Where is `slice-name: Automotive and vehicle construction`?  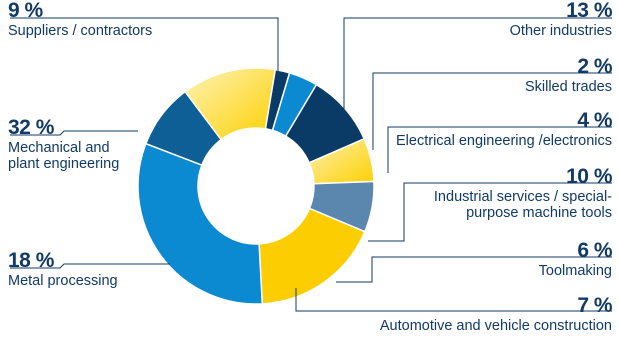 slice-name: Automotive and vehicle construction is located at coordinates (495, 325).